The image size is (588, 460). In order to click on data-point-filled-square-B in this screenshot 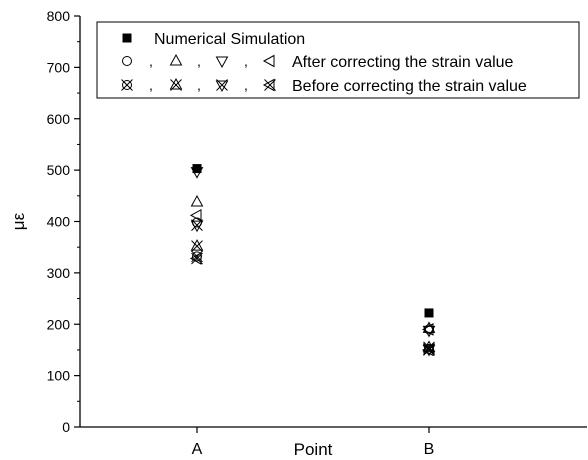, I will do `click(429, 313)`.